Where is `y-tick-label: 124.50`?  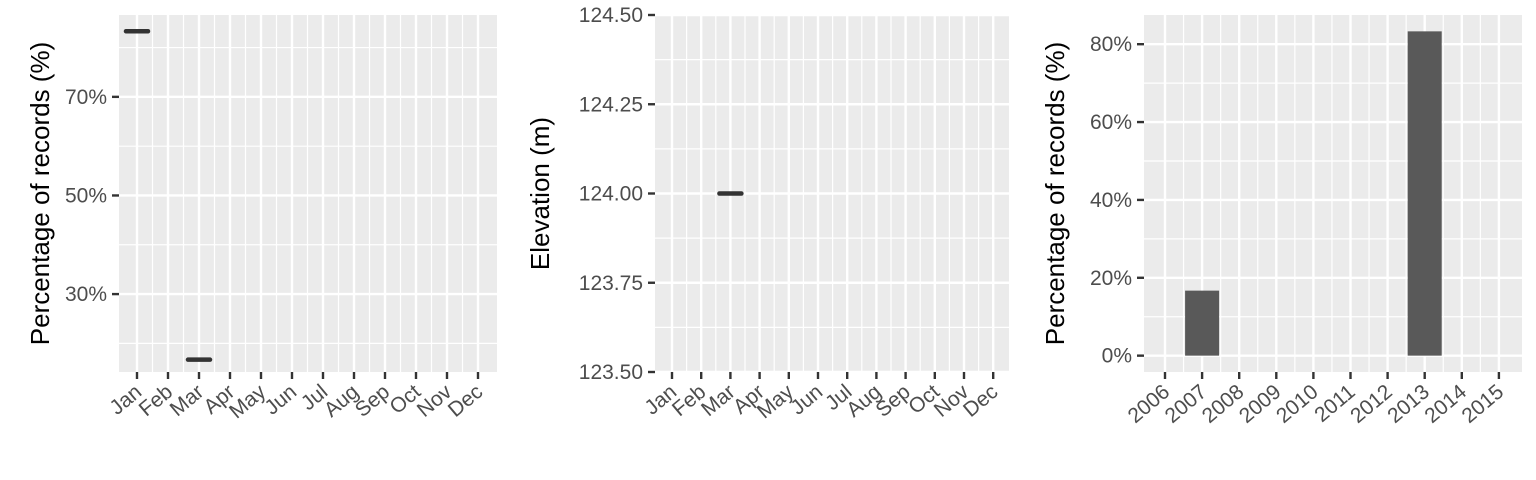
y-tick-label: 124.50 is located at coordinates (611, 15).